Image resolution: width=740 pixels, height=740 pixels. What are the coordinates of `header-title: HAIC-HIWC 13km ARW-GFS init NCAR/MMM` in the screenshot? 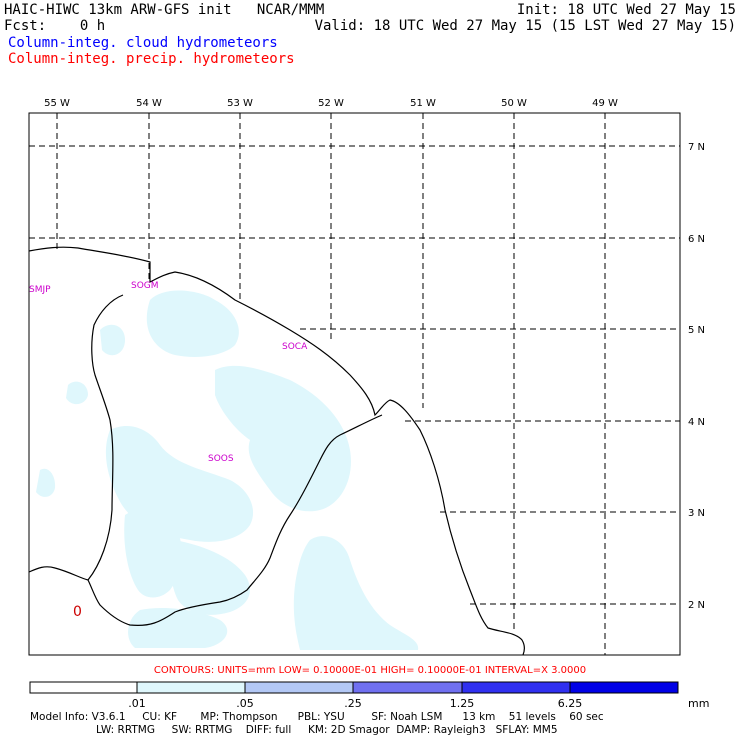 It's located at (164, 10).